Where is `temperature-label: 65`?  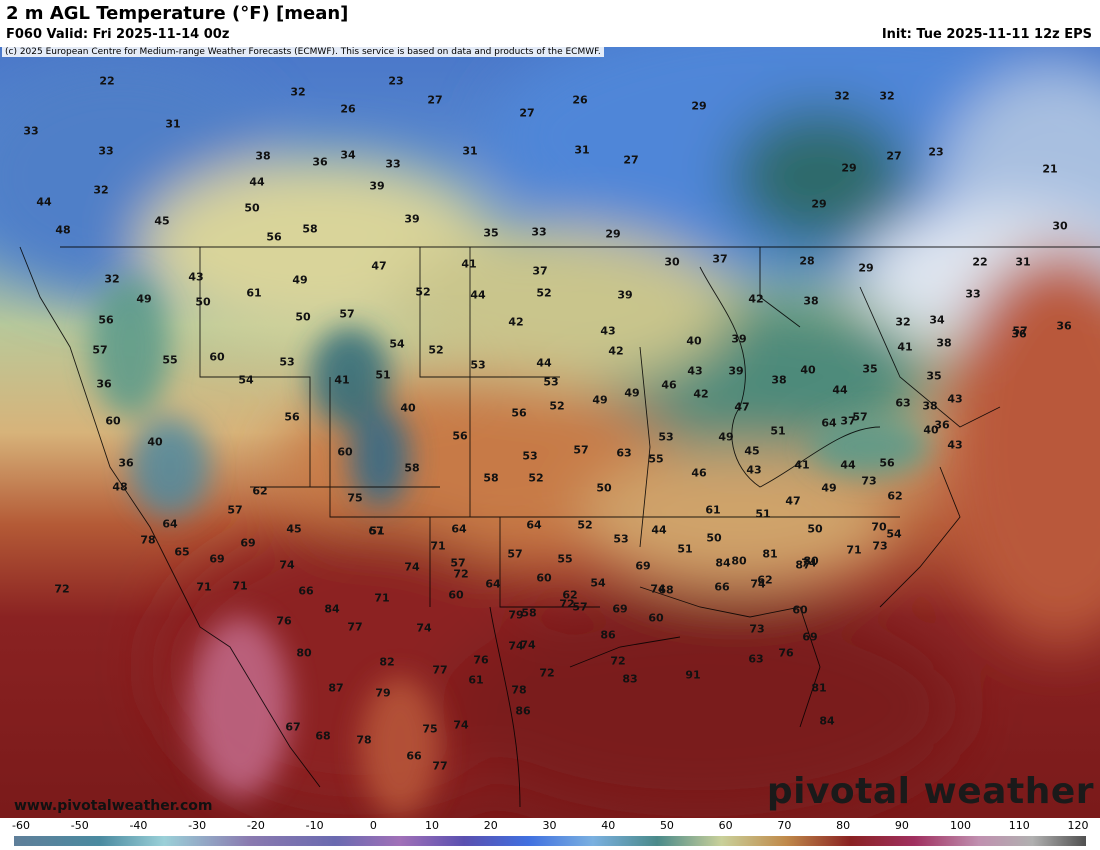
temperature-label: 65 is located at coordinates (182, 552).